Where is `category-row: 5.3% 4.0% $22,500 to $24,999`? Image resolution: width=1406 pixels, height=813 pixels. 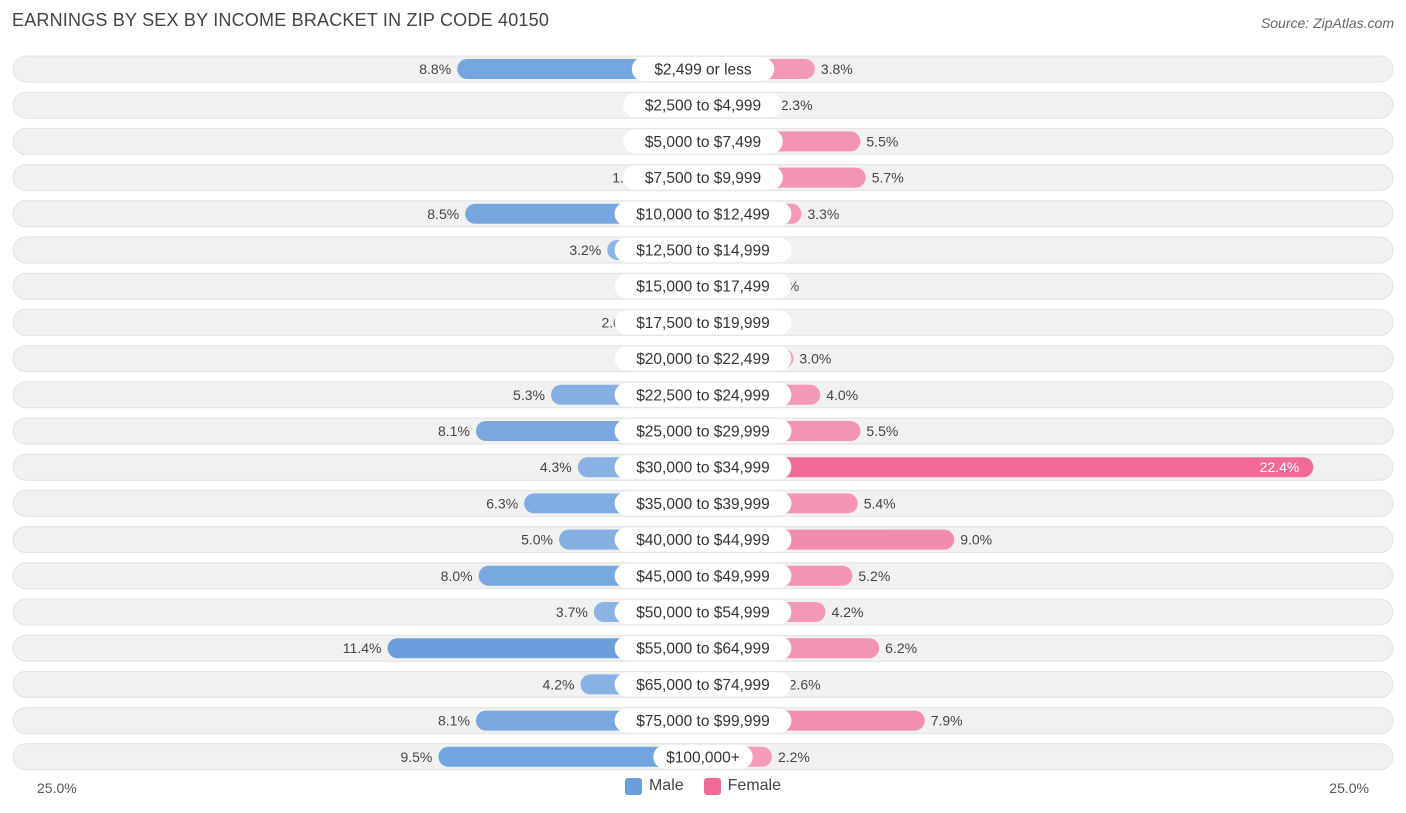 category-row: 5.3% 4.0% $22,500 to $24,999 is located at coordinates (703, 395).